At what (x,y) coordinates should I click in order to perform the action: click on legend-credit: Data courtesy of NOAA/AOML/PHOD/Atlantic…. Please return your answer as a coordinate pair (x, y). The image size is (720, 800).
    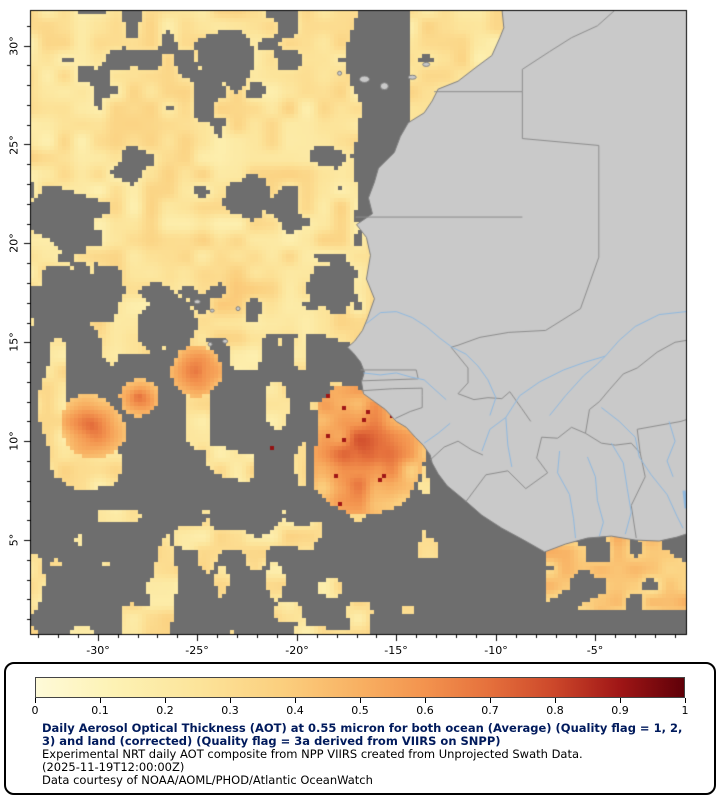
    Looking at the image, I should click on (207, 779).